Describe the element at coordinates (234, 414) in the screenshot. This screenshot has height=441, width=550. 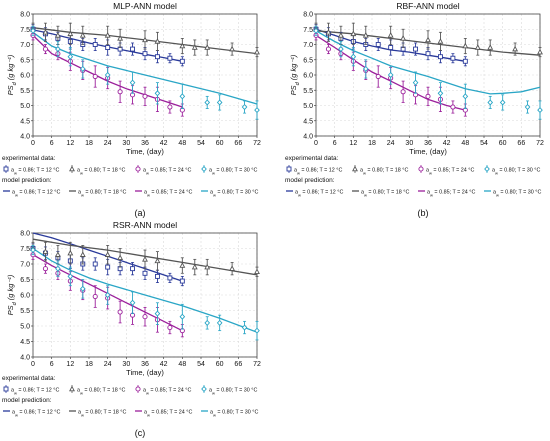
I see `legend-entry-model: aw = 0.80; T = 30 °C` at that location.